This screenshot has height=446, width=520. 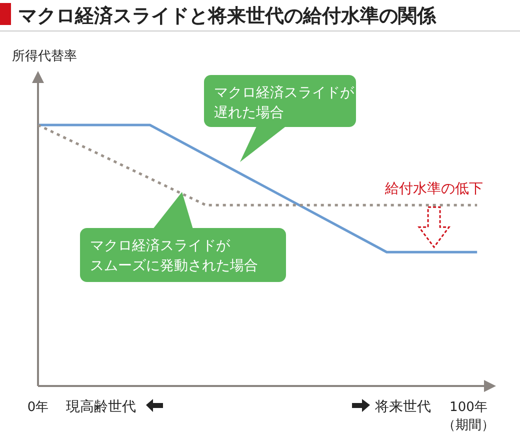 What do you see at coordinates (434, 189) in the screenshot?
I see `annotation: 給付水準の低下` at bounding box center [434, 189].